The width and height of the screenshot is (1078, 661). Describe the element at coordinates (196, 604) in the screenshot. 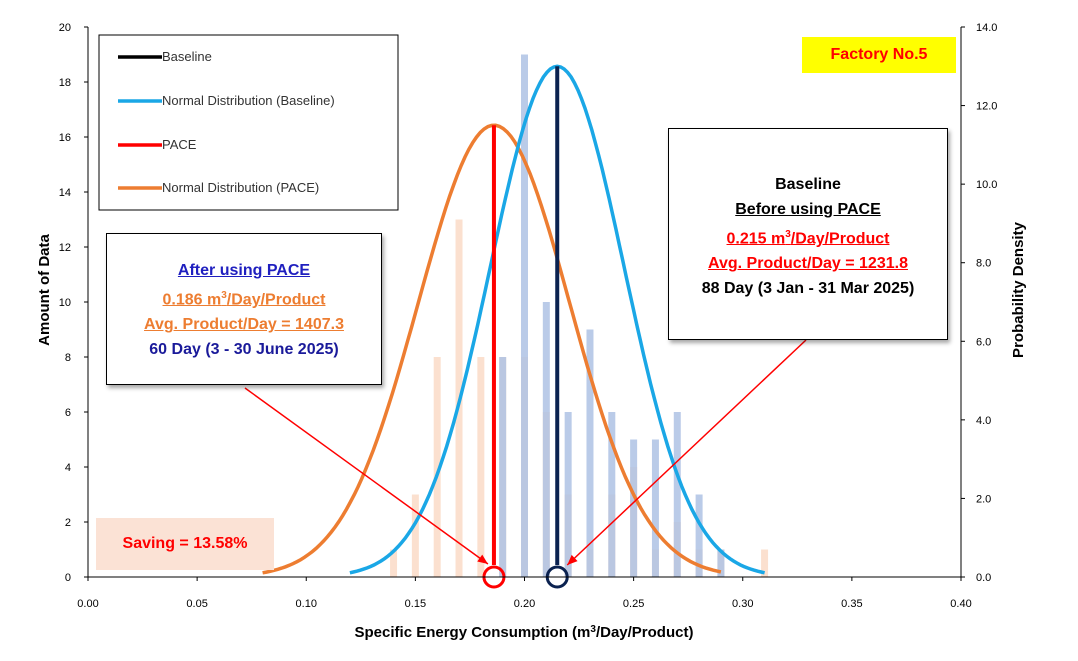

I see `x-tick-label: 0.05` at that location.